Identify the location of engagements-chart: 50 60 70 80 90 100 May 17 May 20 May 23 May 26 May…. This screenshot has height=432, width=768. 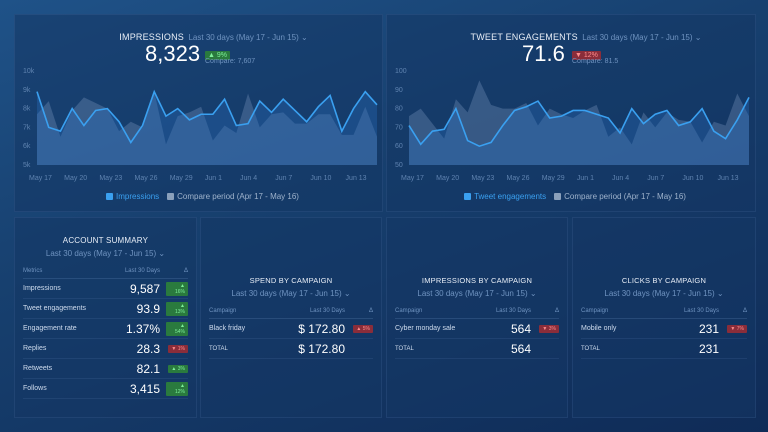
(572, 125).